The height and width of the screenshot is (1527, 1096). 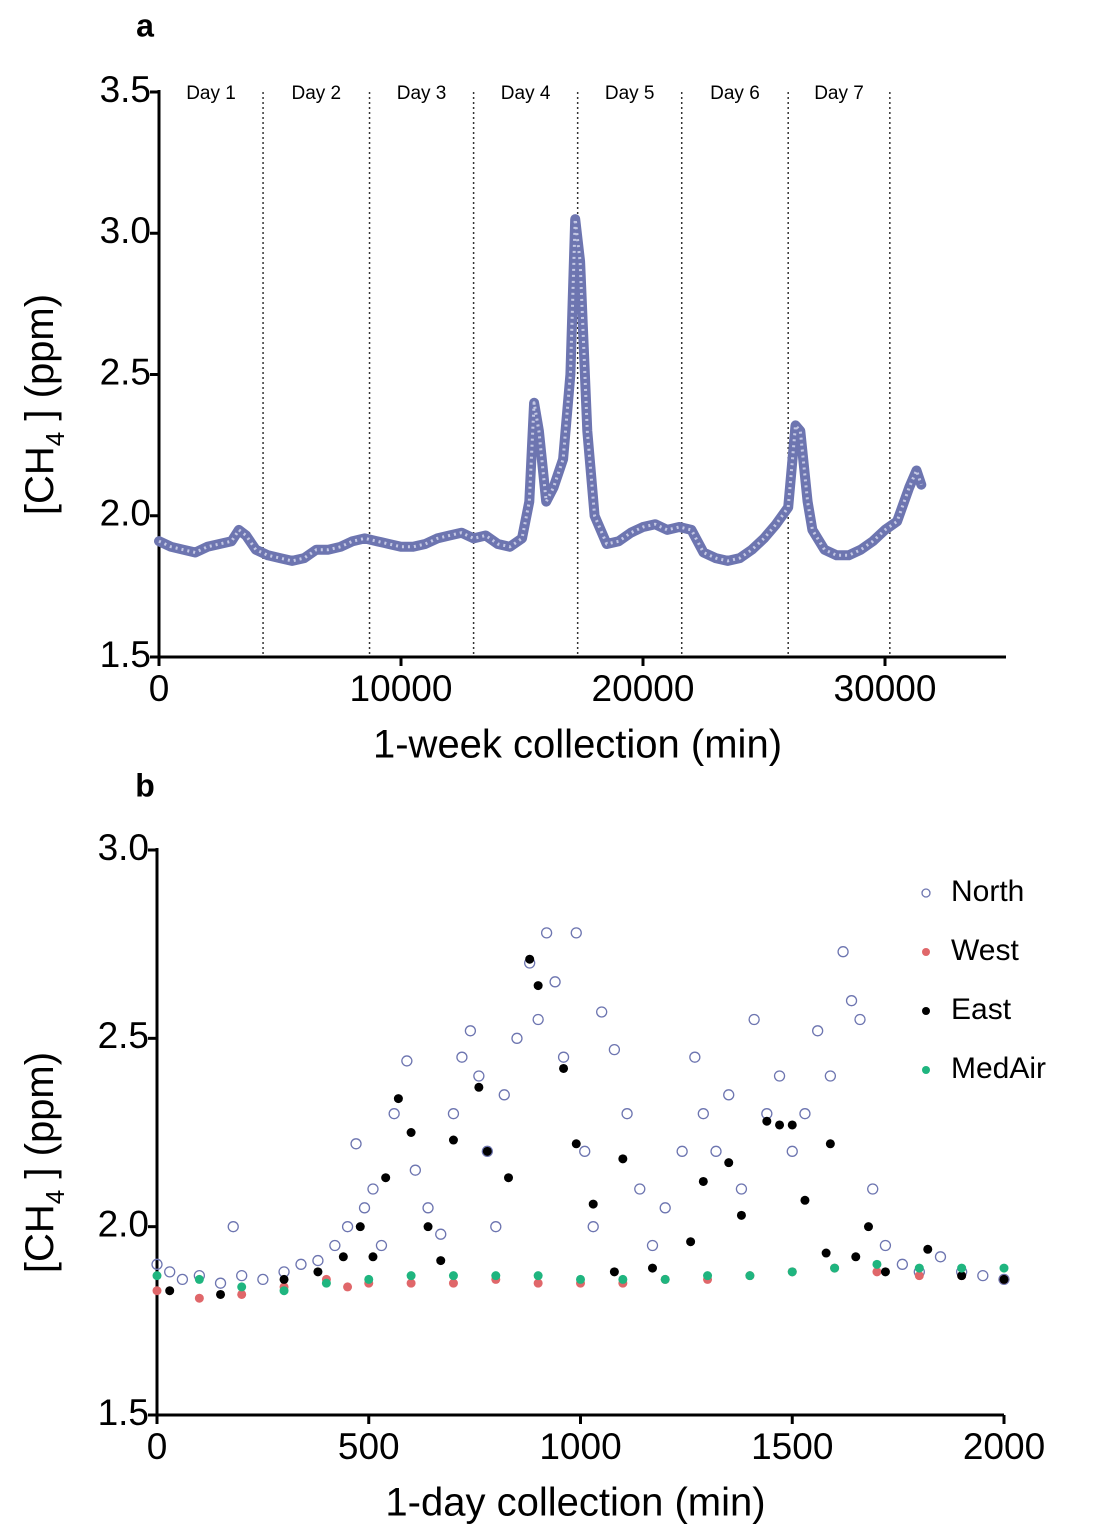 I want to click on y-tick-label: 2.5, so click(x=123, y=1035).